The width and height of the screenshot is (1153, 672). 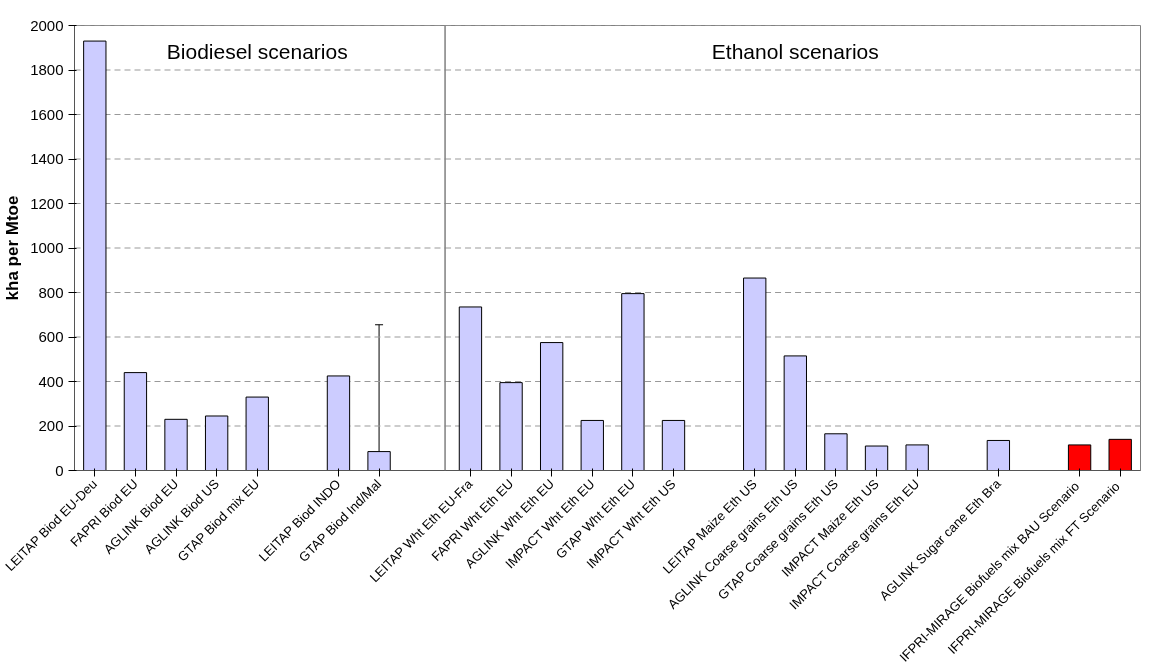 What do you see at coordinates (51, 425) in the screenshot?
I see `y-tick-label: 200` at bounding box center [51, 425].